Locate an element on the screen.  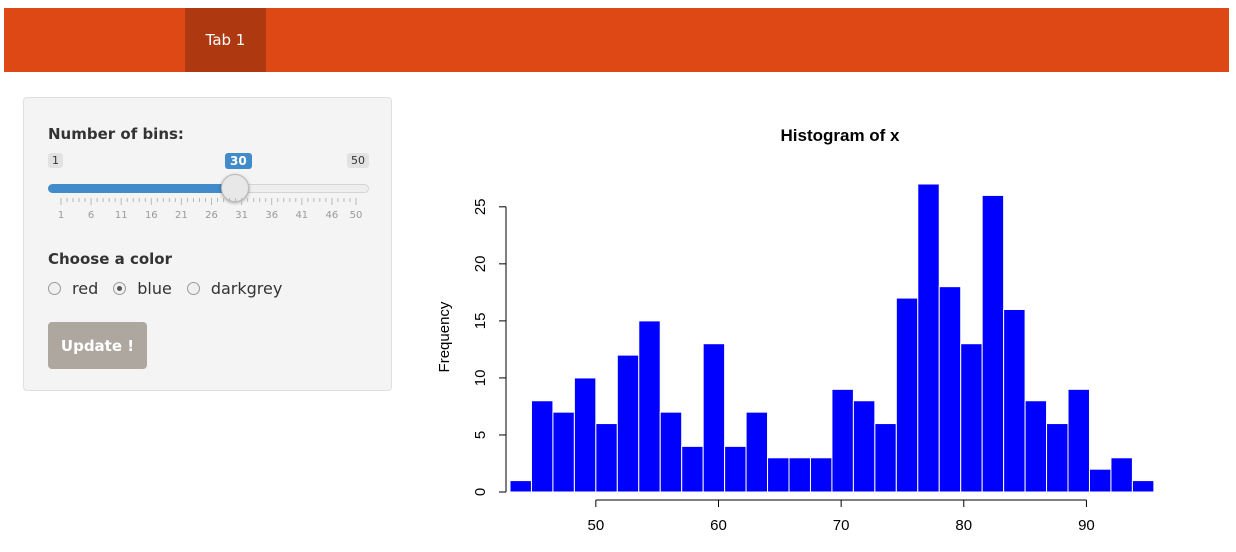
slider-ticks: 1 6 11 16 21 26 31 36 41 46 50 is located at coordinates (210, 209).